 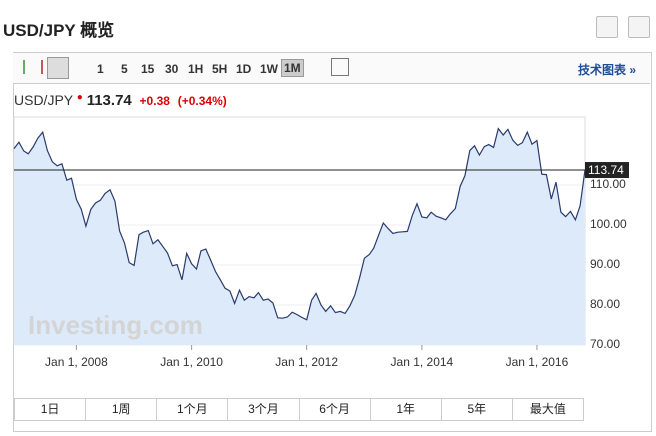 I want to click on toolbar: 技术图表 » 1 5 15 30 1H 5H 1D 1W 1M, so click(x=331, y=68).